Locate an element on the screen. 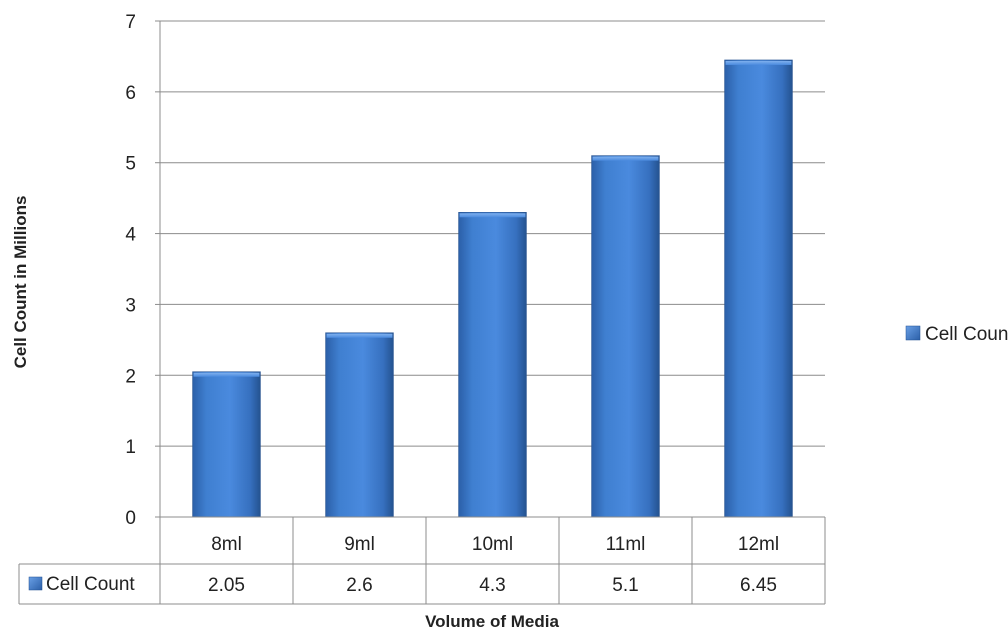 The height and width of the screenshot is (634, 1008). y-tick-labels: 0 1 2 3 4 5 6 7 is located at coordinates (130, 270).